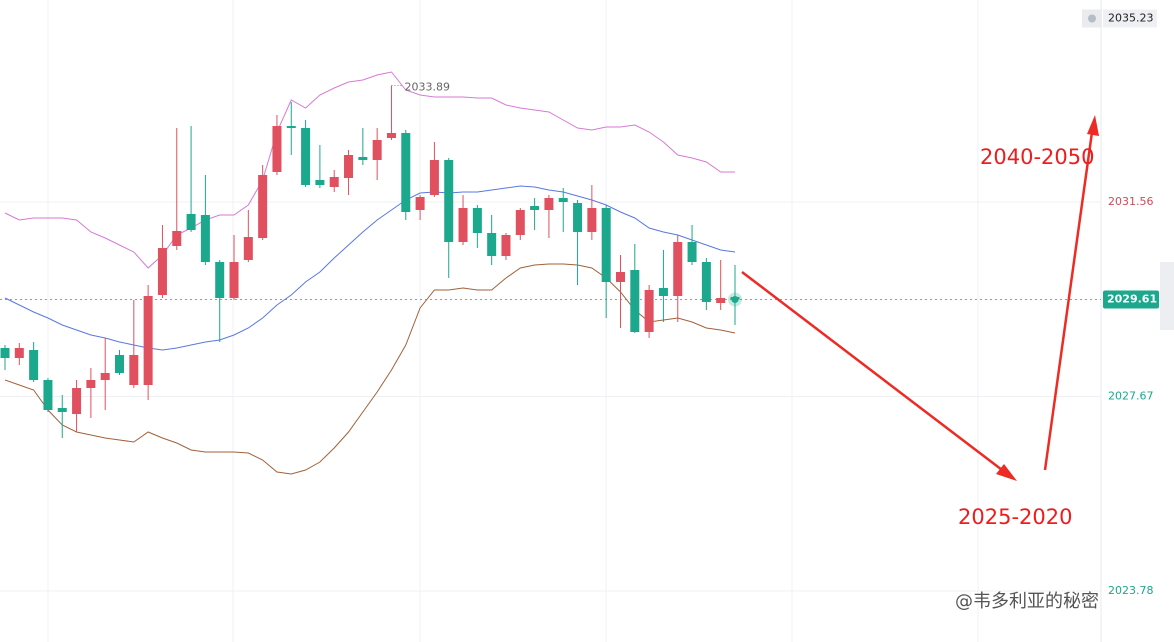 The image size is (1174, 642). What do you see at coordinates (1131, 590) in the screenshot?
I see `y-tick-label: 2023.78` at bounding box center [1131, 590].